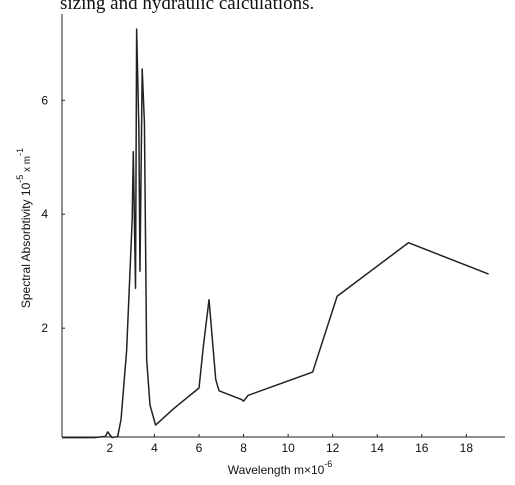 Image resolution: width=515 pixels, height=485 pixels. What do you see at coordinates (187, 7) in the screenshot?
I see `context-text: sizing and hydraulic calculations.` at bounding box center [187, 7].